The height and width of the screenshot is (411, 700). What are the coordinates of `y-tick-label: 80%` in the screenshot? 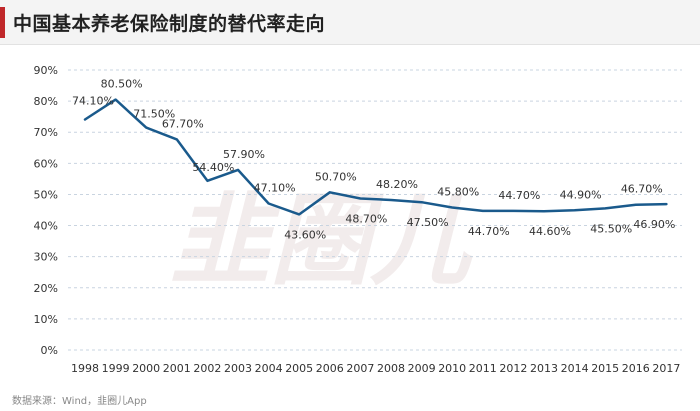 It's located at (46, 101).